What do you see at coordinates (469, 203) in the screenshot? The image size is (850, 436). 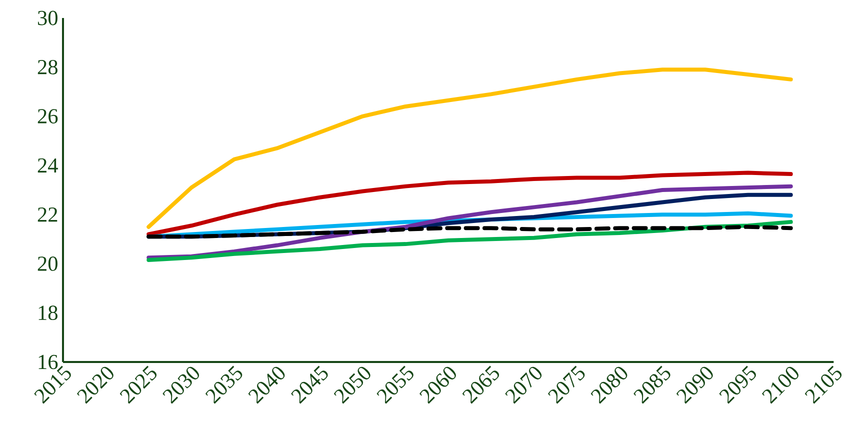 I see `line-series` at bounding box center [469, 203].